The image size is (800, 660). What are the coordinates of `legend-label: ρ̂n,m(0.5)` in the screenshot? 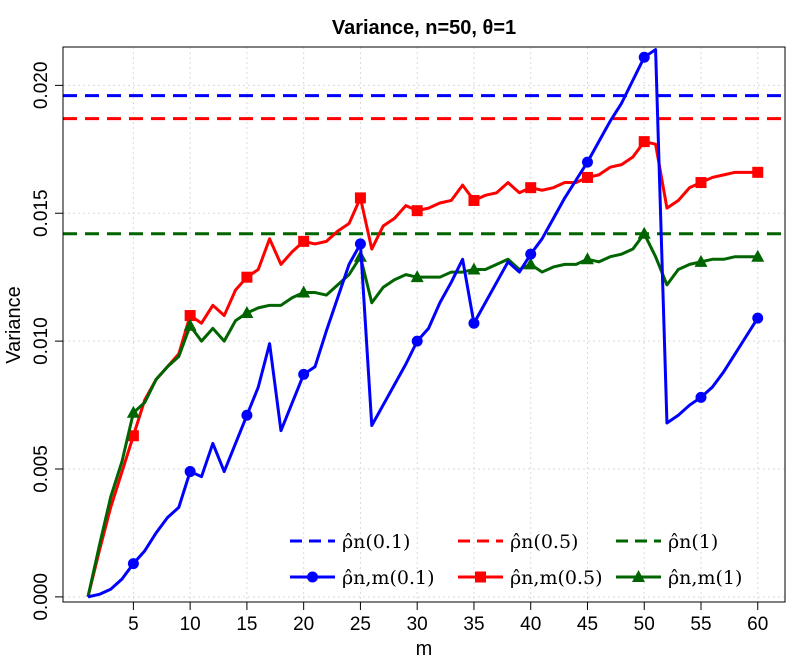 It's located at (556, 578).